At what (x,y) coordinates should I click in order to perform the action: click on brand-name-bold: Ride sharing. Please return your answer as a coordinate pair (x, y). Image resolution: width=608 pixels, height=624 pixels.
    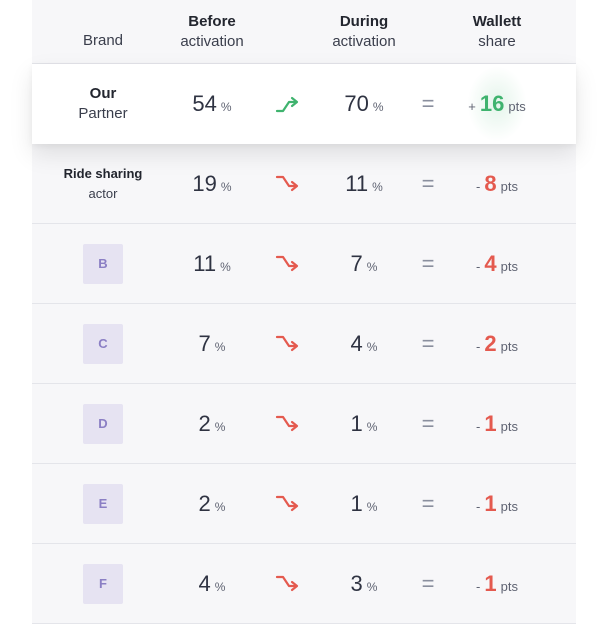
    Looking at the image, I should click on (103, 173).